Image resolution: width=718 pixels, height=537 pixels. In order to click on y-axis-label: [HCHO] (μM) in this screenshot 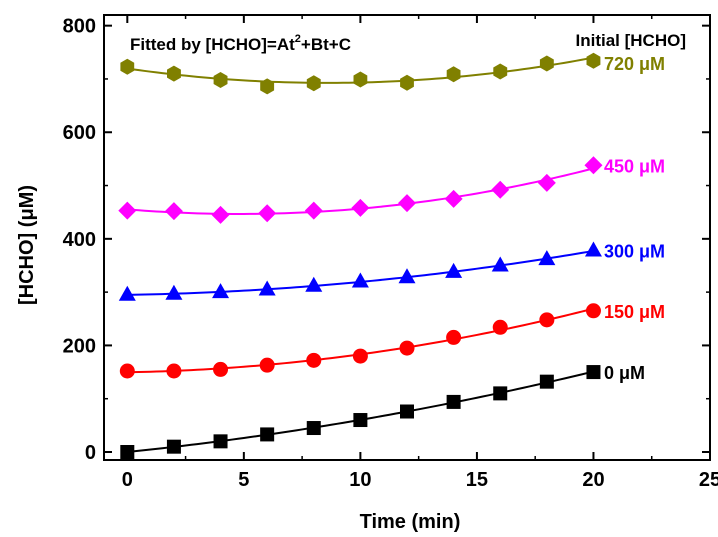, I will do `click(27, 245)`.